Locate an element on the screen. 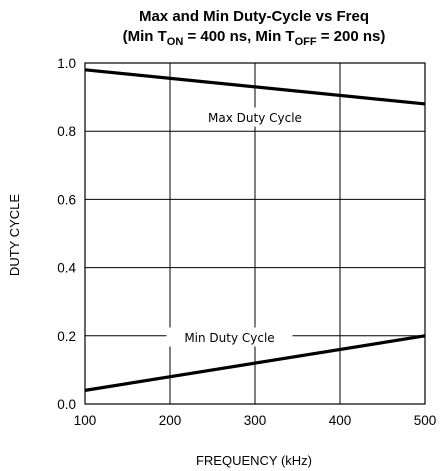 The height and width of the screenshot is (471, 443). title-part-mid: = 400 ns, Min T is located at coordinates (238, 36).